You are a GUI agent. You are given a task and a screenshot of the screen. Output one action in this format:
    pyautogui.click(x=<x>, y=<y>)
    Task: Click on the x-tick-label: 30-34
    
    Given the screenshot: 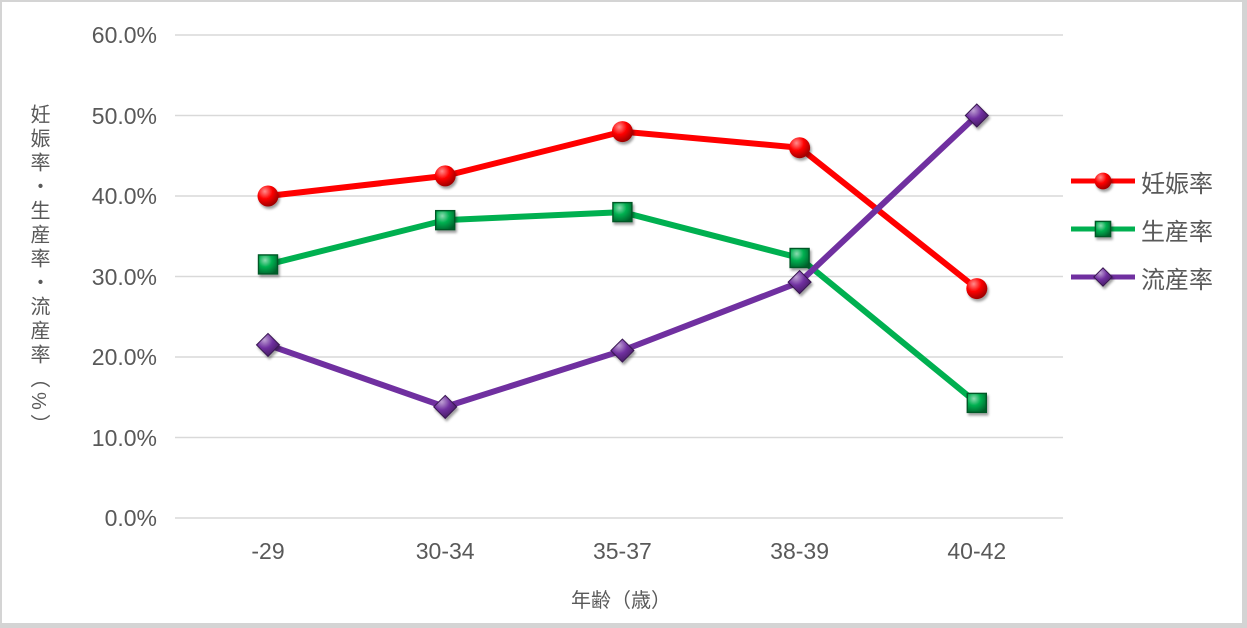 What is the action you would take?
    pyautogui.click(x=445, y=551)
    